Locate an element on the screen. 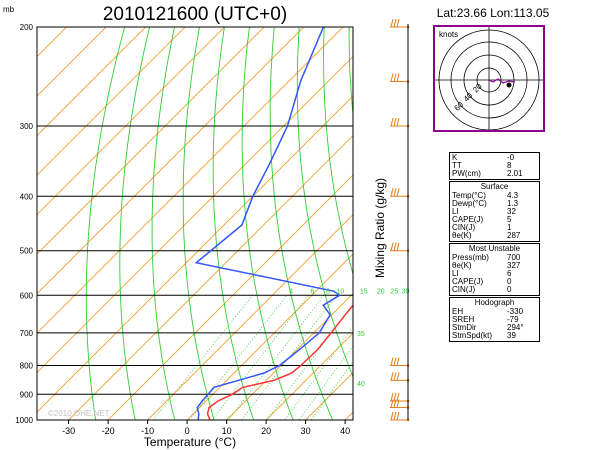 The image size is (600, 450). hodo-stats-row: EH -330 is located at coordinates (494, 312).